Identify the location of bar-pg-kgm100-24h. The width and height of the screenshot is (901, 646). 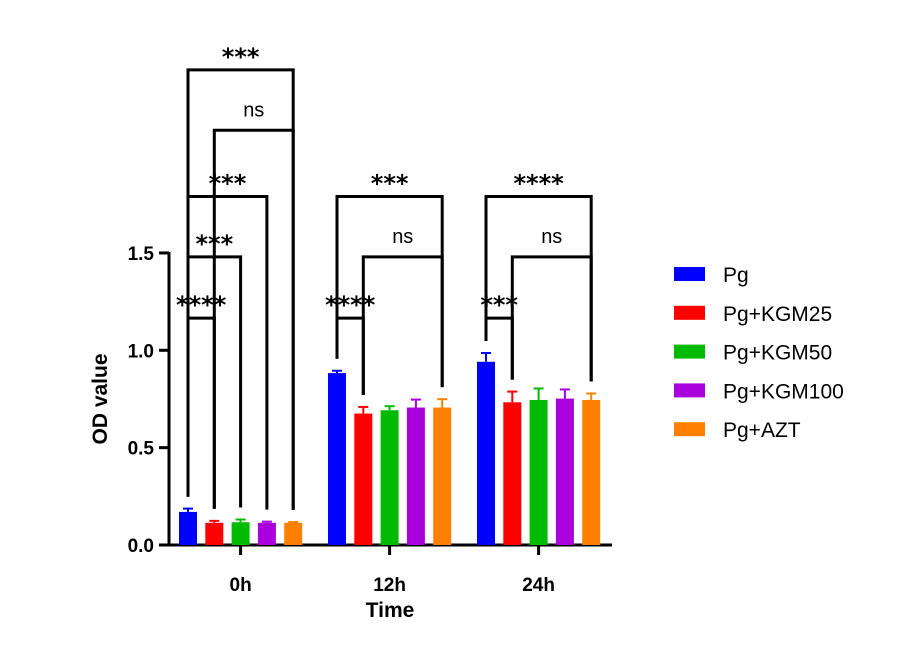
(564, 471).